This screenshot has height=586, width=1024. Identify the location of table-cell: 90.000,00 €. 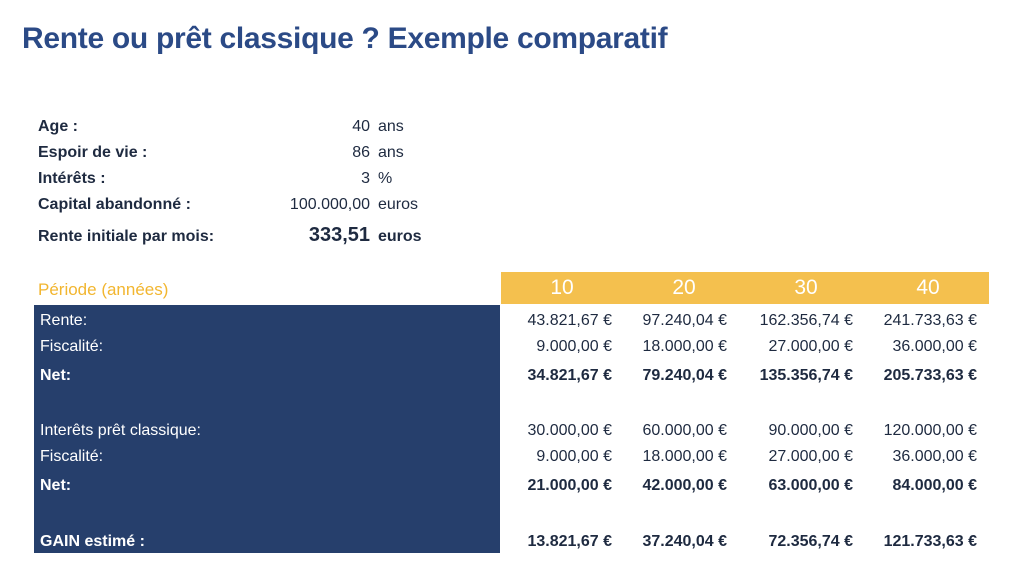
(810, 430).